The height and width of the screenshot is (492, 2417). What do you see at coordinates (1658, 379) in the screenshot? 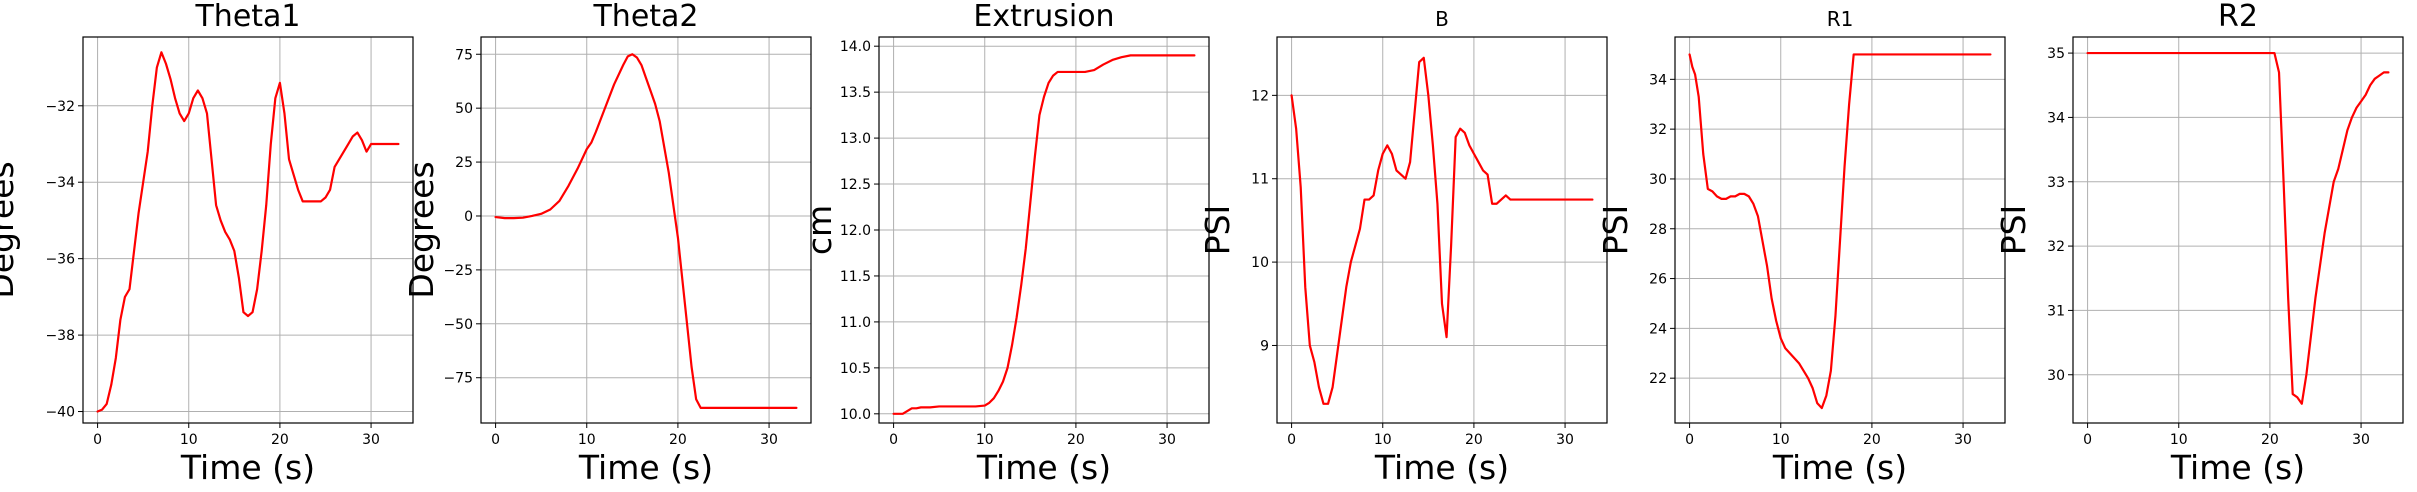
I see `y-tick-label: 22` at bounding box center [1658, 379].